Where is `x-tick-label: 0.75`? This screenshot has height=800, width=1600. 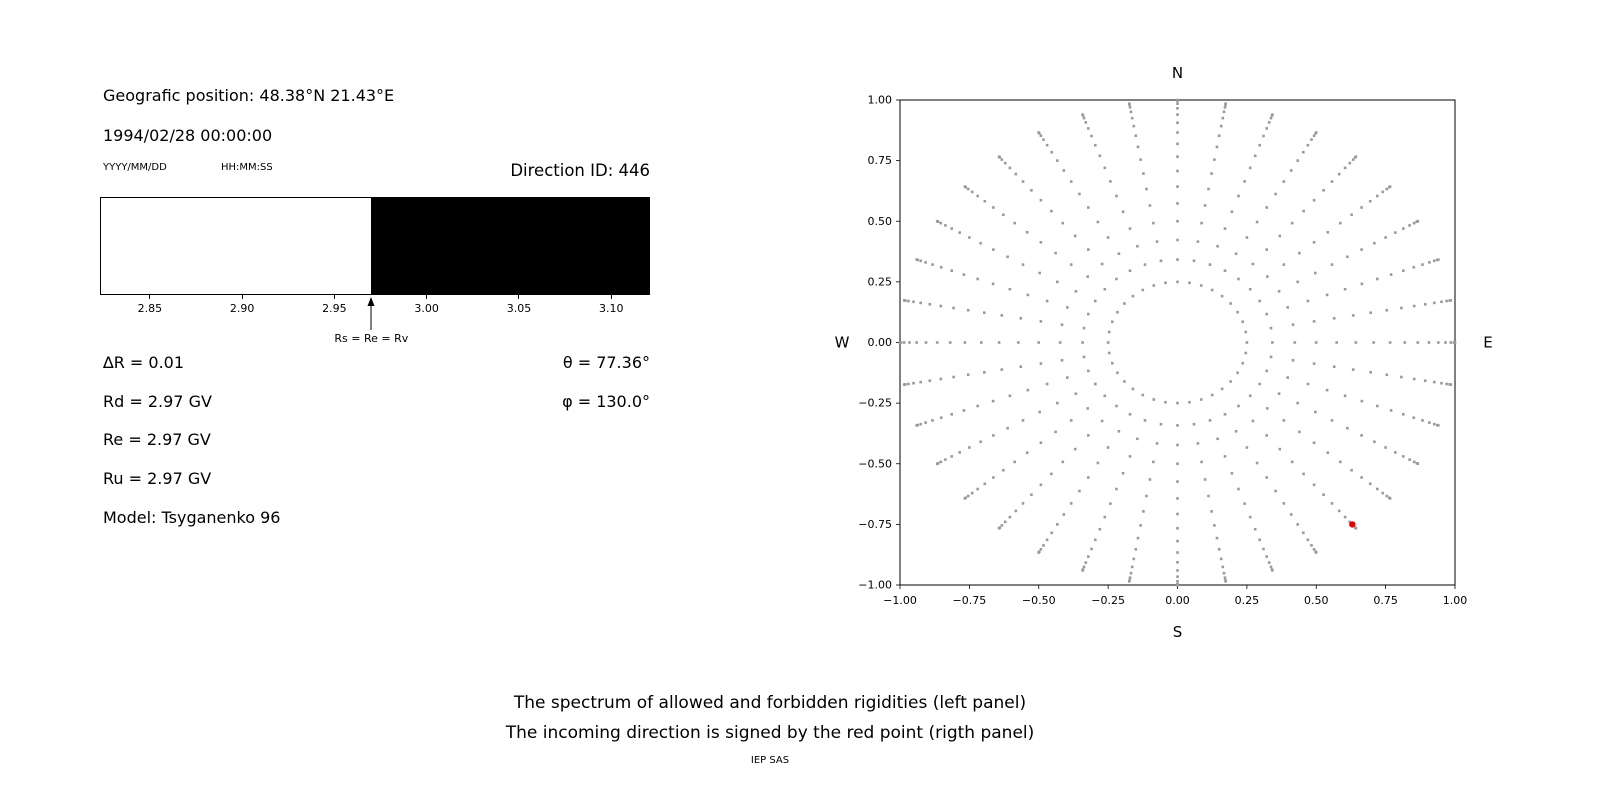
x-tick-label: 0.75 is located at coordinates (1385, 600).